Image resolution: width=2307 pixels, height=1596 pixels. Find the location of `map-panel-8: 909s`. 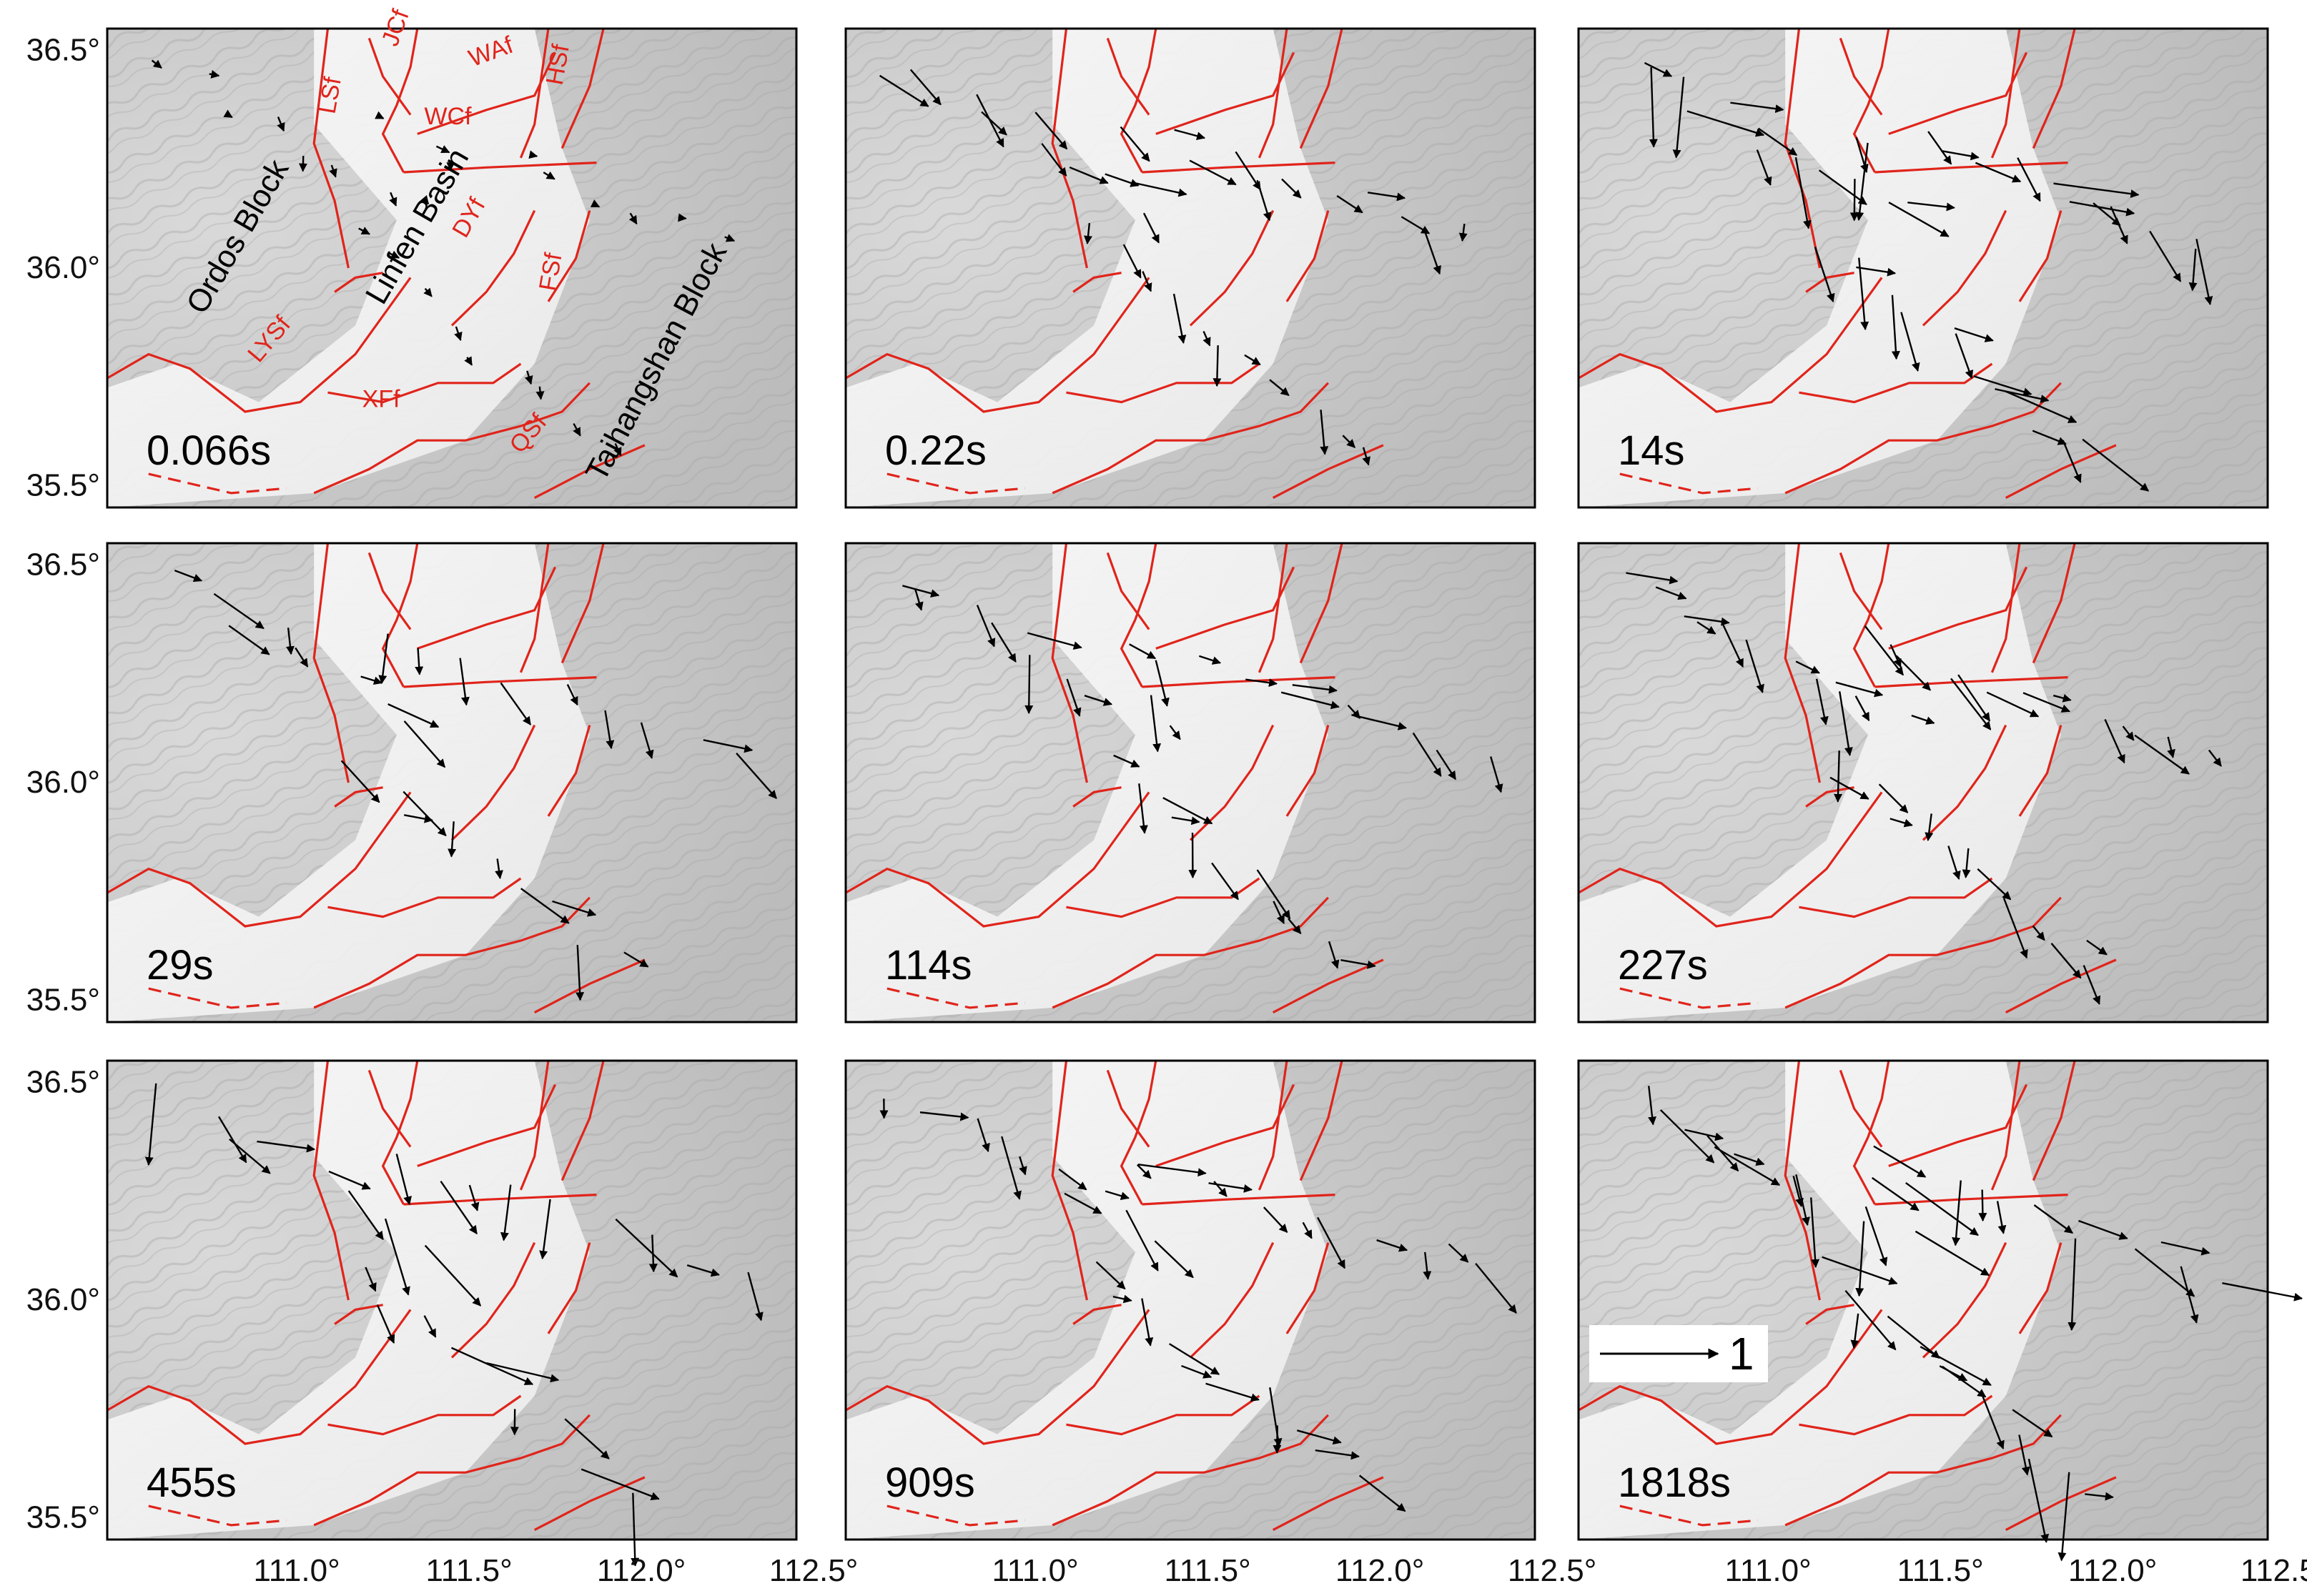

map-panel-8: 909s is located at coordinates (1190, 1300).